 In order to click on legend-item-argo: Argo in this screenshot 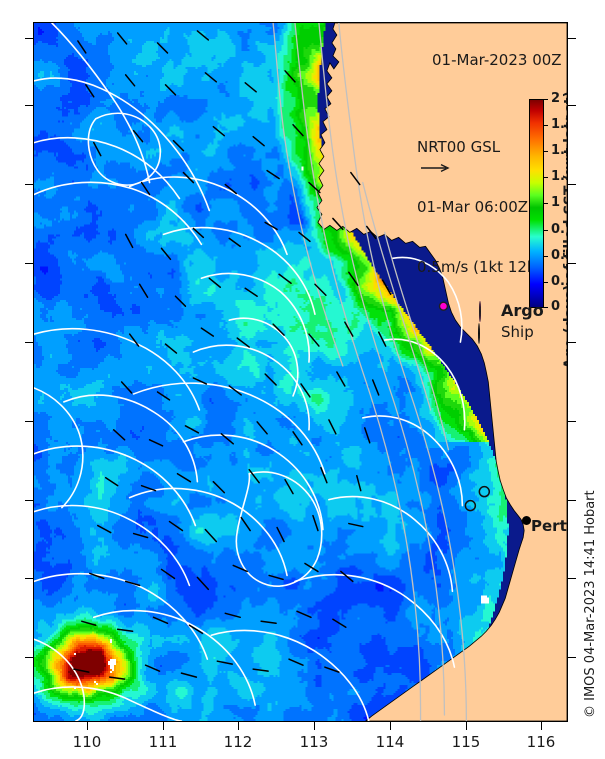, I will do `click(510, 310)`.